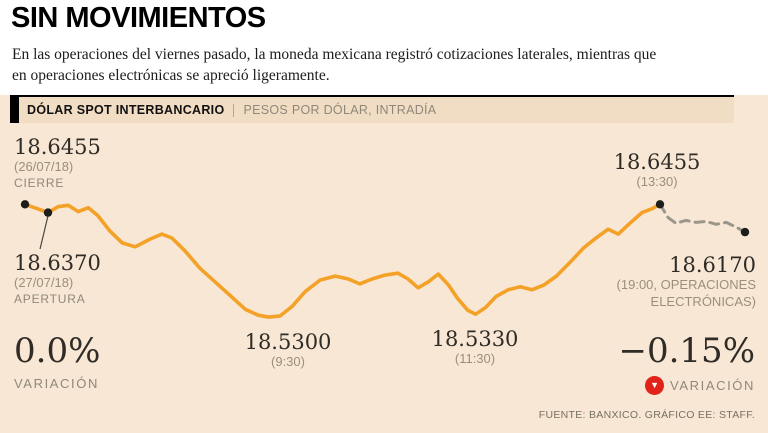 This screenshot has height=433, width=768. I want to click on variacion-spot-label: VARIACIÓN, so click(56, 383).